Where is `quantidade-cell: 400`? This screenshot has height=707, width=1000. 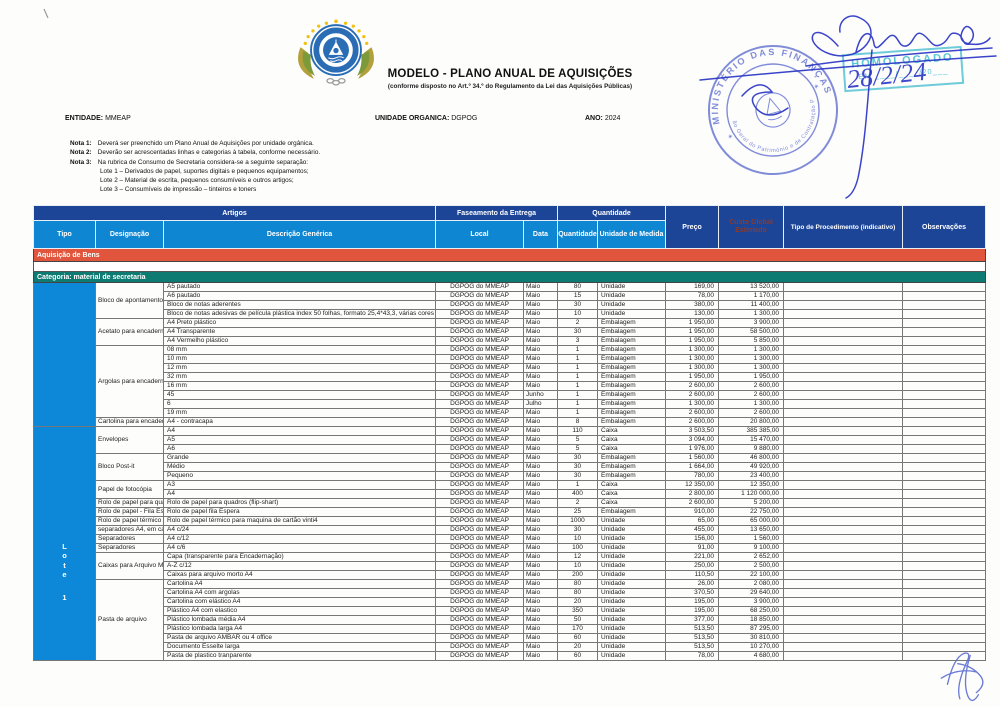 quantidade-cell: 400 is located at coordinates (577, 494).